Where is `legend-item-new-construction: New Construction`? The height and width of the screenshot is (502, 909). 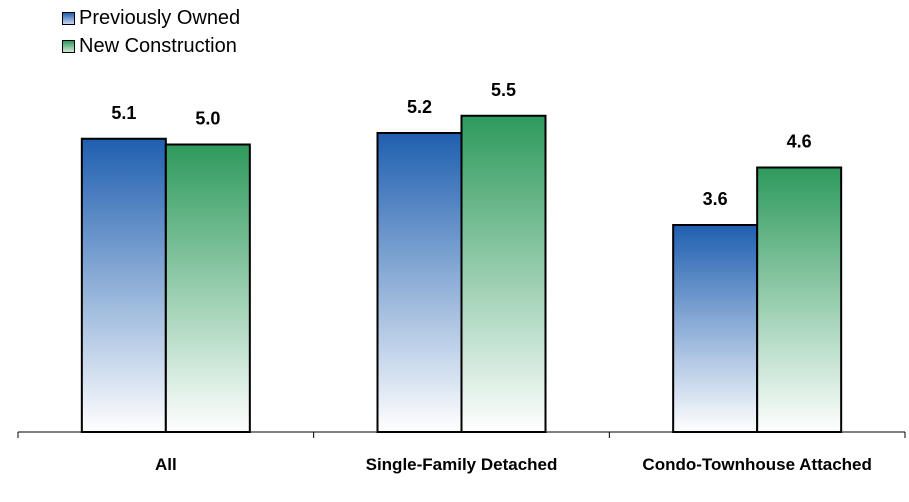 legend-item-new-construction: New Construction is located at coordinates (151, 46).